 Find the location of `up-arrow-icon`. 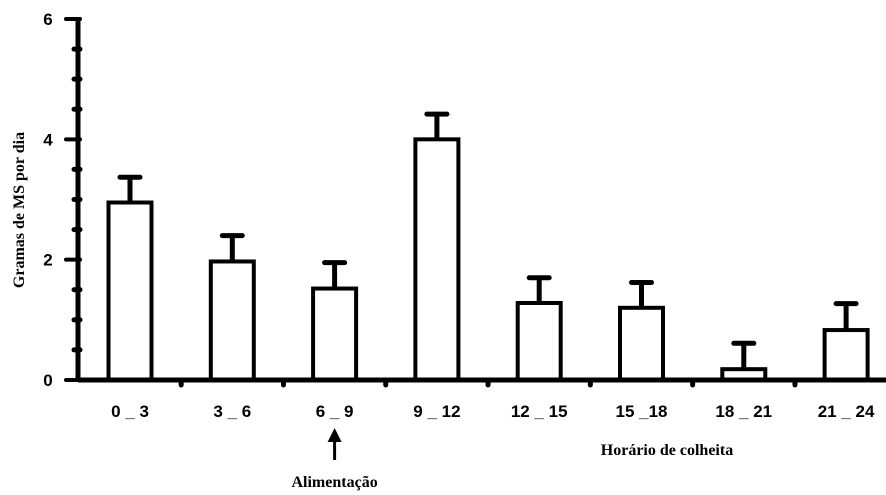

up-arrow-icon is located at coordinates (334, 444).